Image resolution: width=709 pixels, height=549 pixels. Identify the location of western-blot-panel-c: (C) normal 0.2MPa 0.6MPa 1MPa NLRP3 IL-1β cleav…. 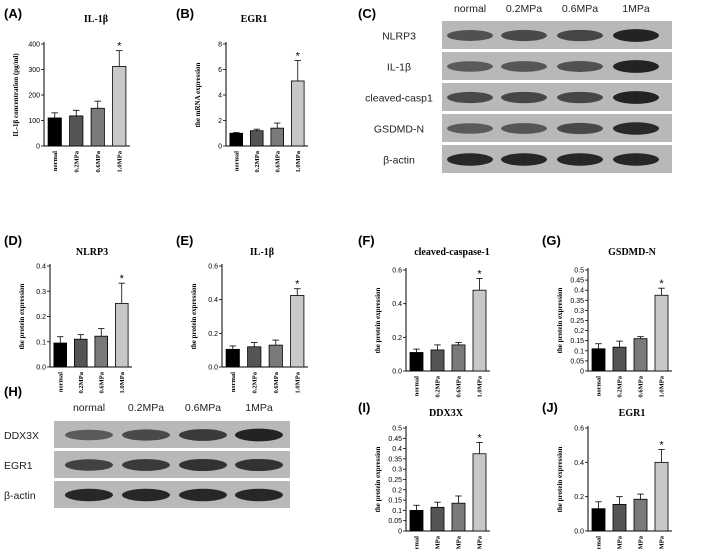
(515, 88).